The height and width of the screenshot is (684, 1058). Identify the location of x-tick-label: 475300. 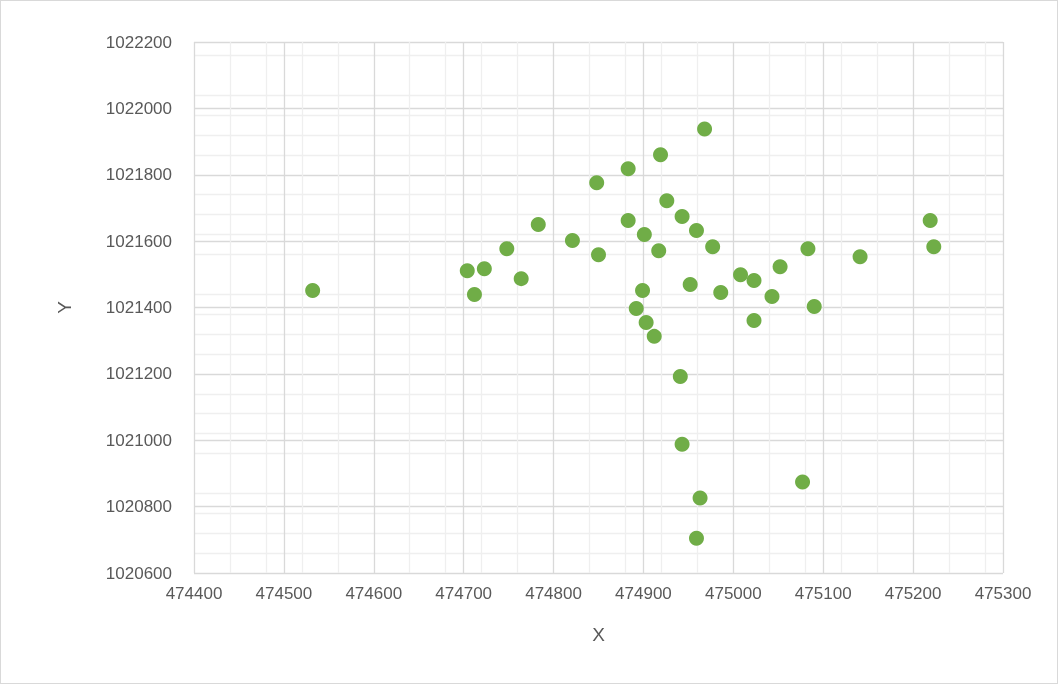
(1003, 593).